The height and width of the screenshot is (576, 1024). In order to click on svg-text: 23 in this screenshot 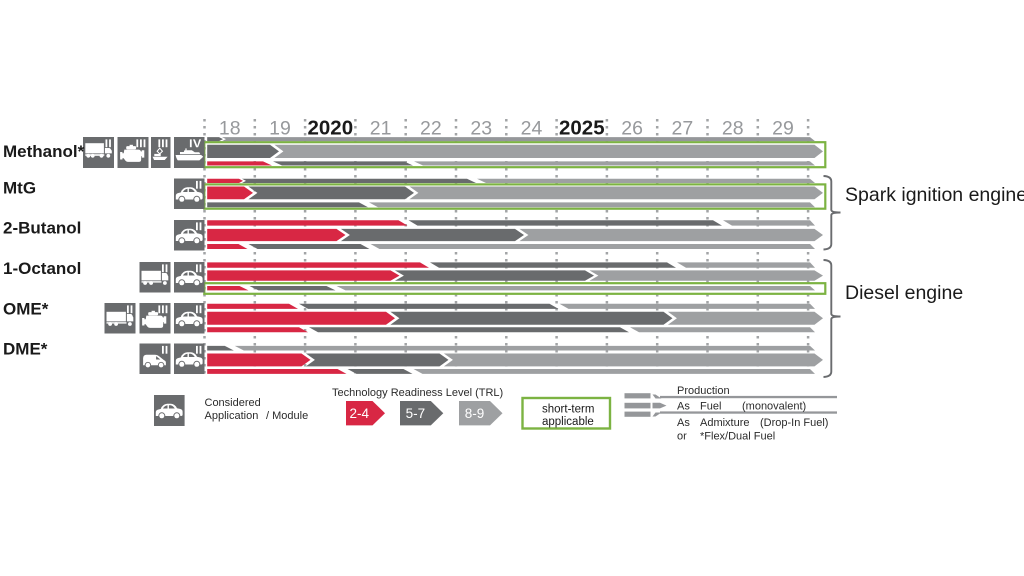, I will do `click(481, 129)`.